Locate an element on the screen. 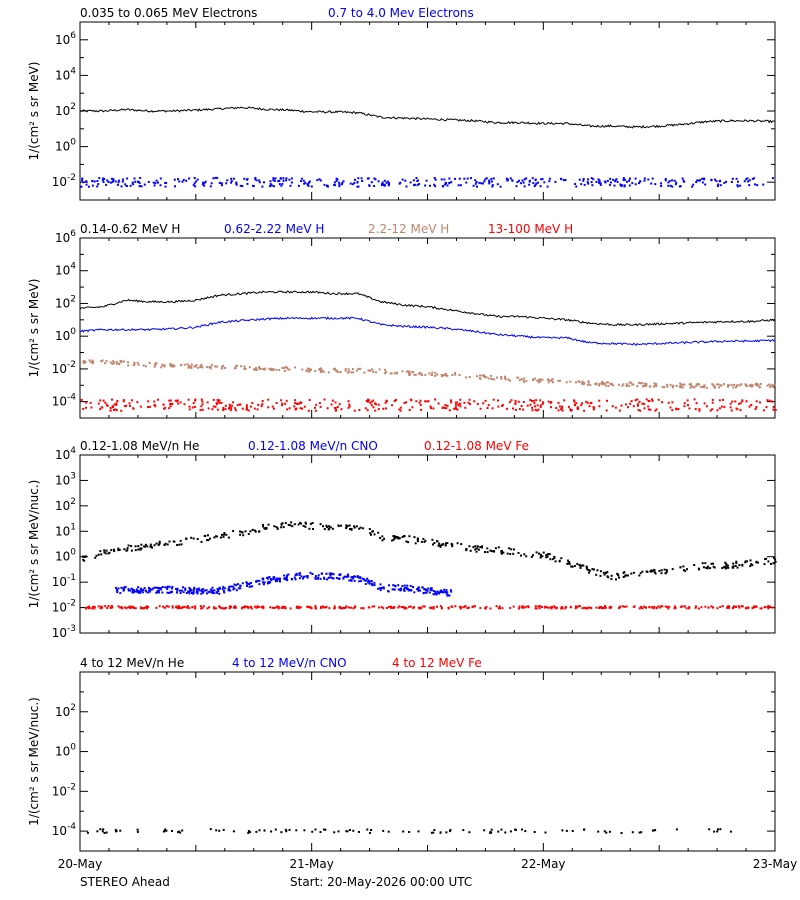  legend-label: 4 to 12 MeV/n CNO is located at coordinates (289, 663).